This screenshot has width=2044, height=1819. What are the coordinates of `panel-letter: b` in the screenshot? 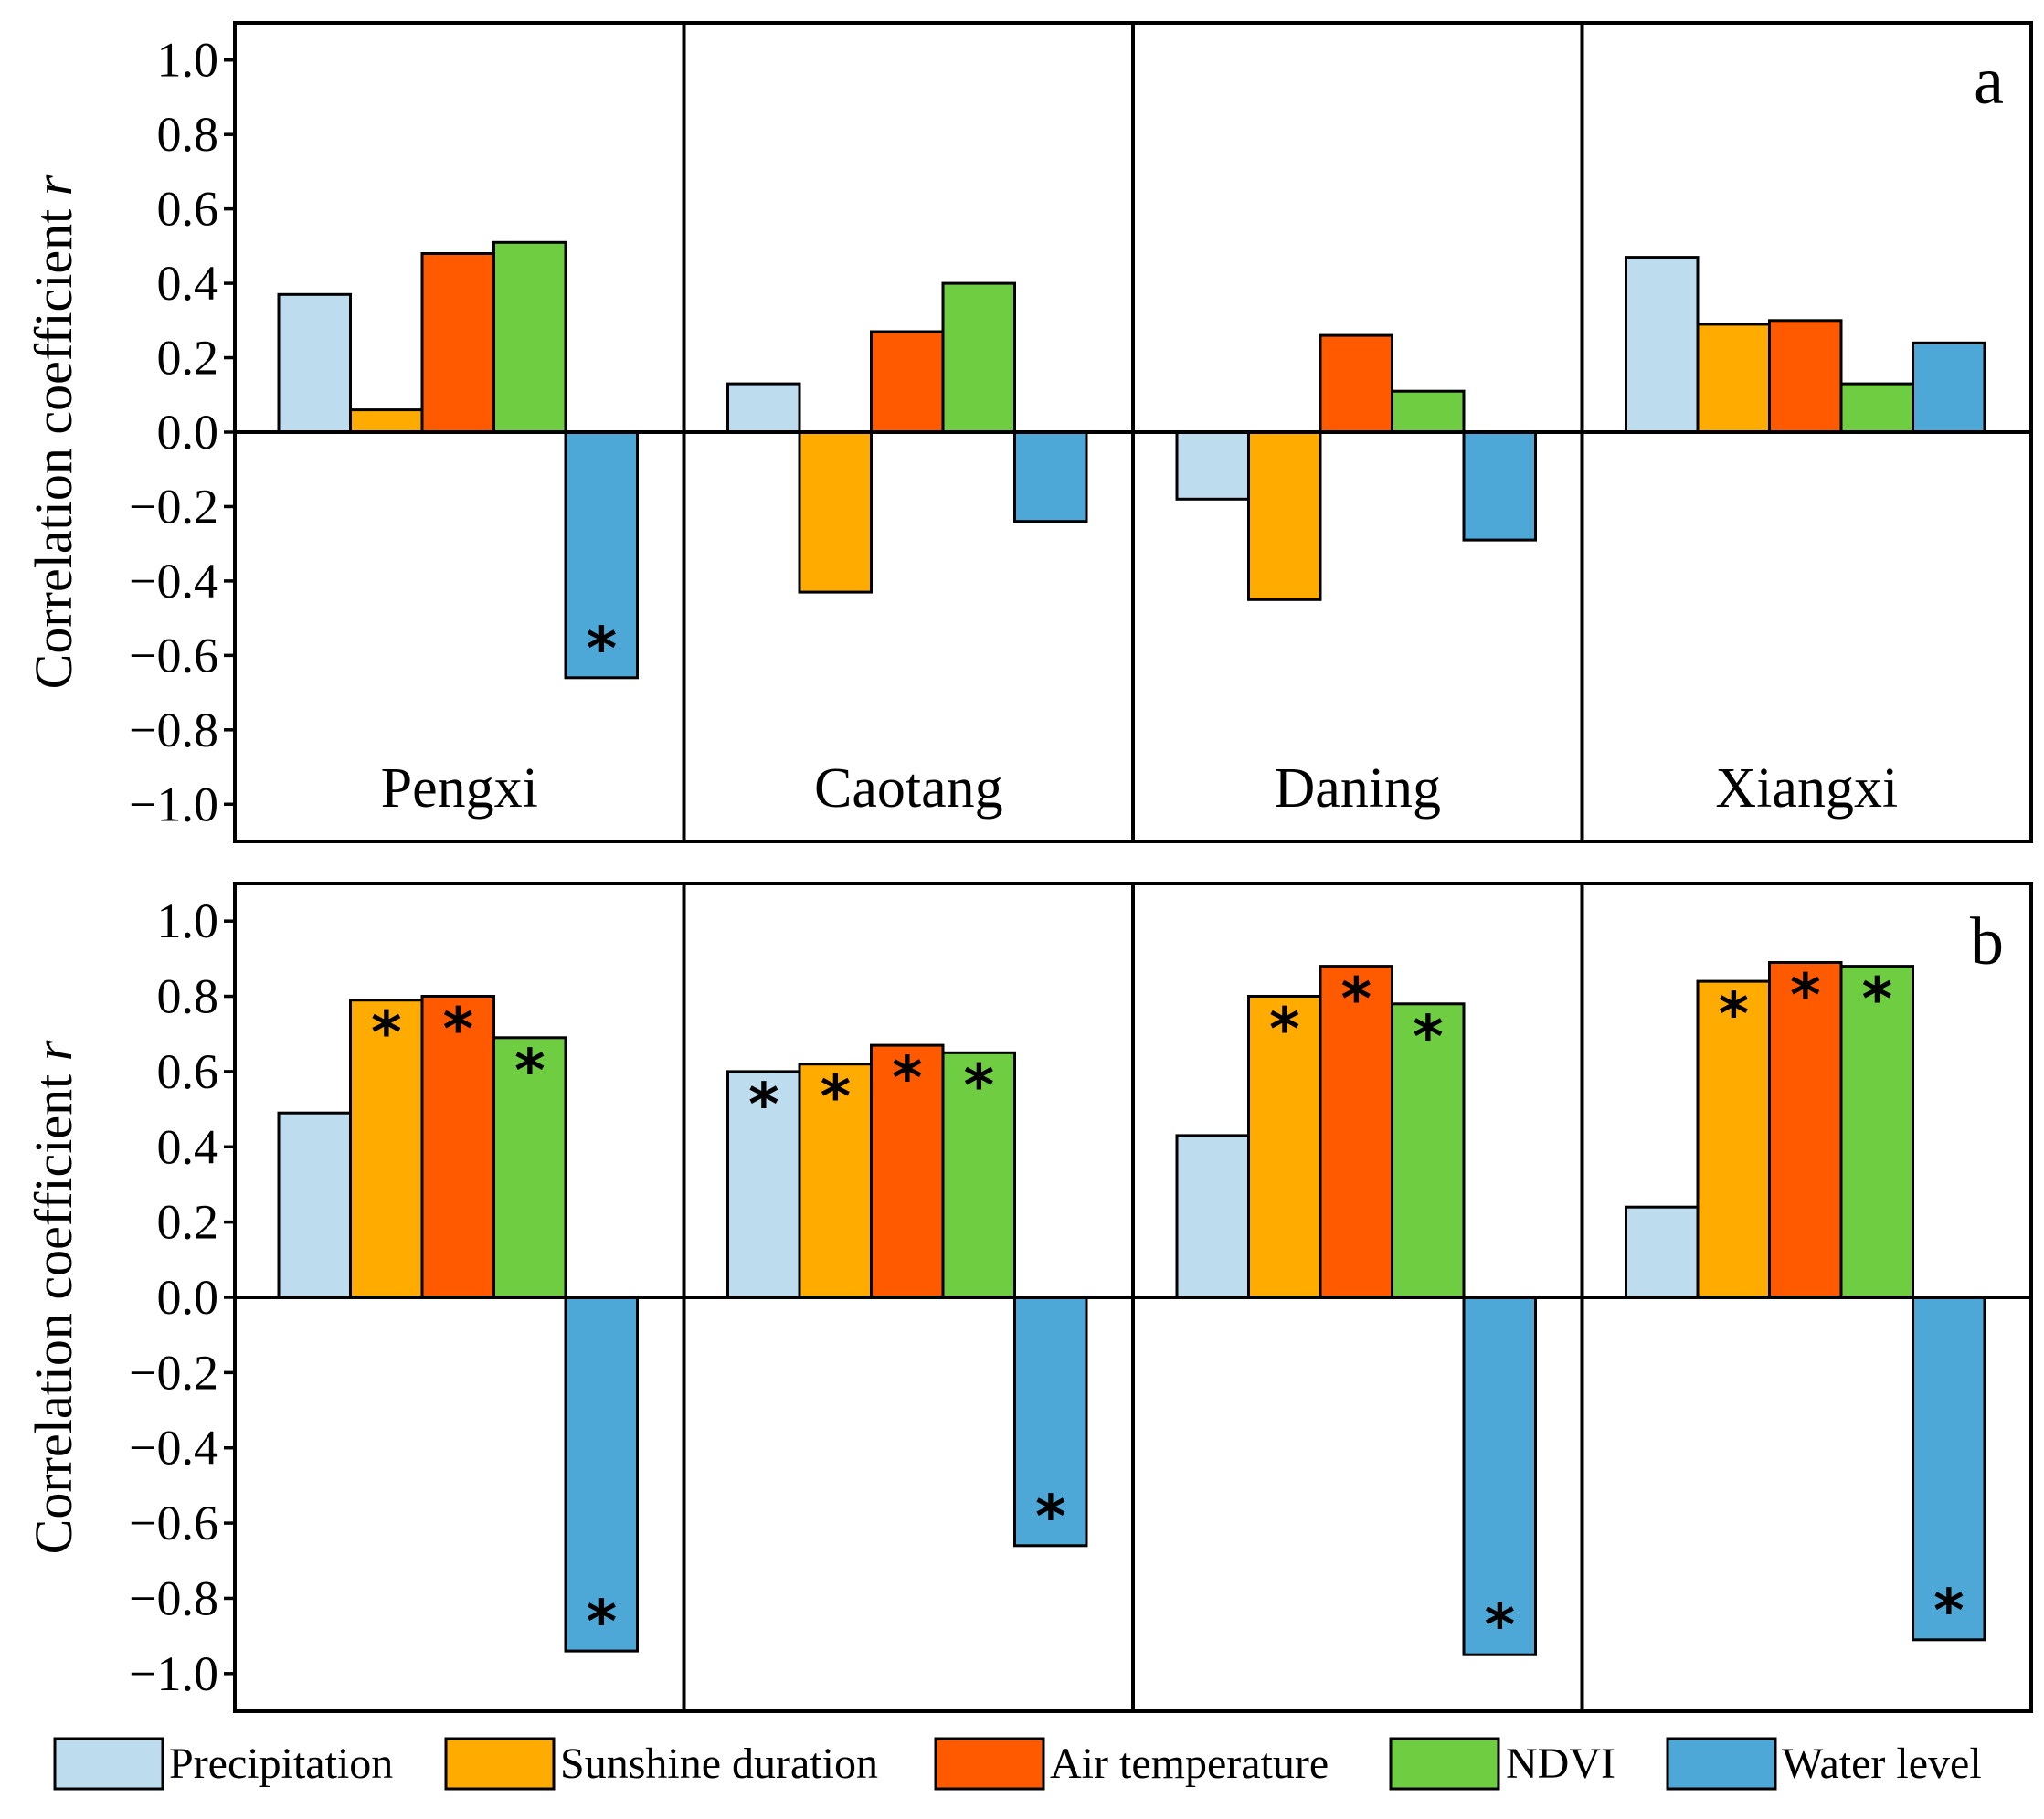 It's located at (1987, 942).